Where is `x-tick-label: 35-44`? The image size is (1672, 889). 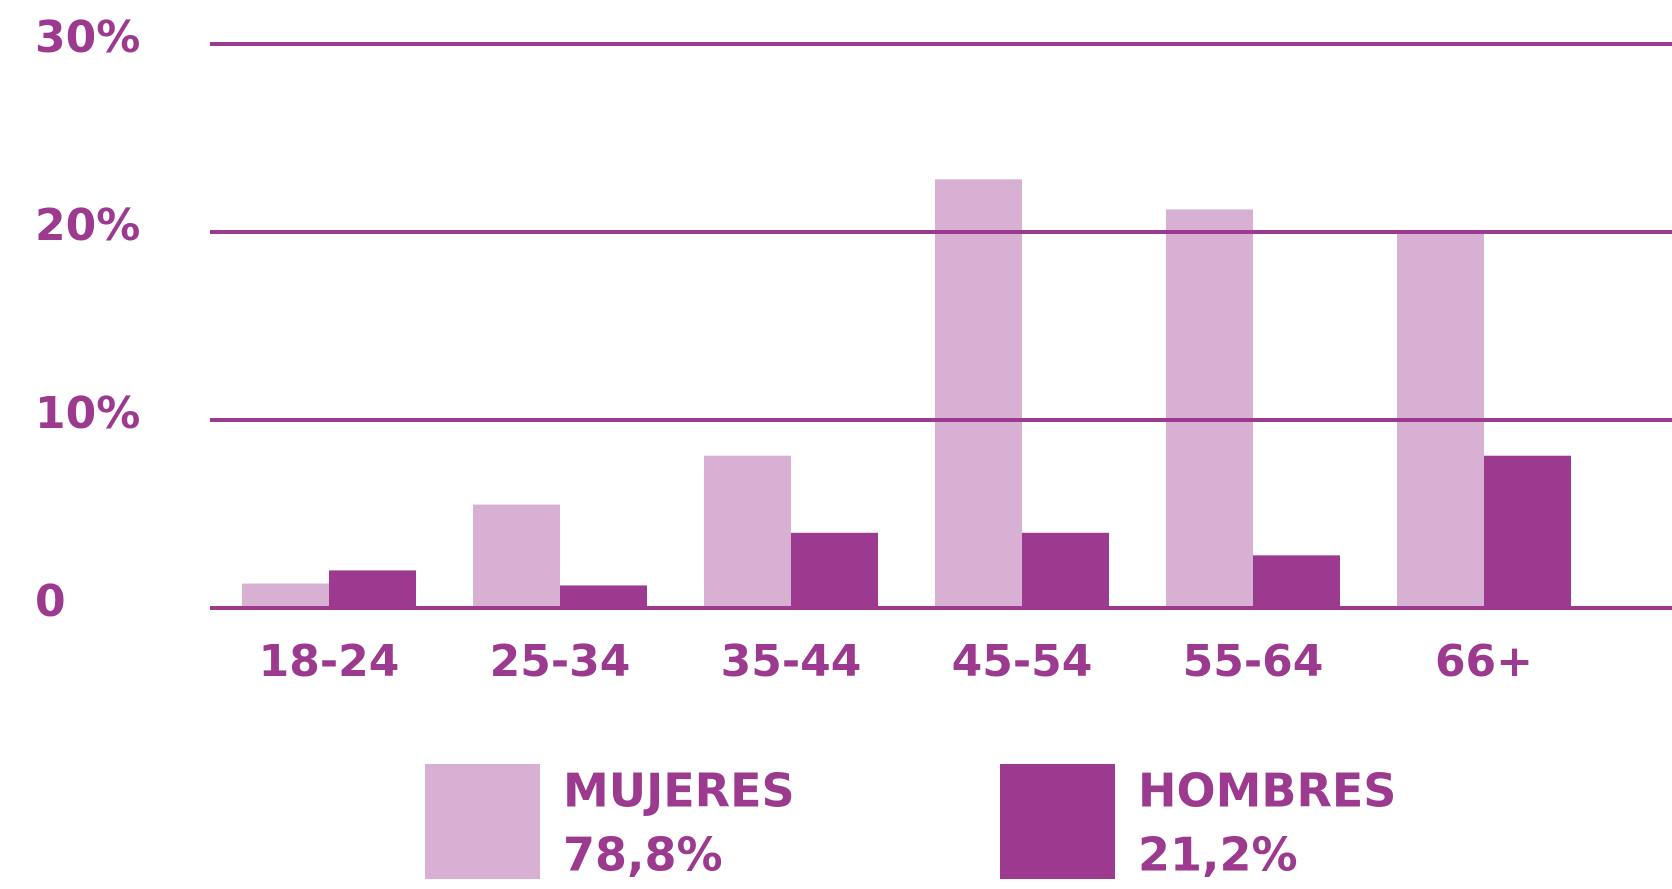 x-tick-label: 35-44 is located at coordinates (791, 661).